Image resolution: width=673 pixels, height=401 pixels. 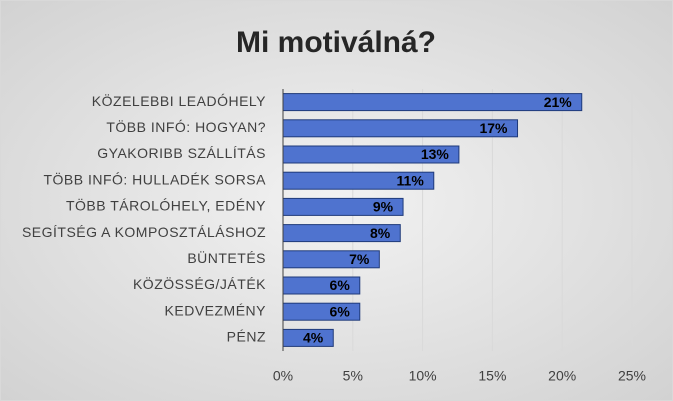 What do you see at coordinates (336, 42) in the screenshot?
I see `chart-title: Mi motiválná?` at bounding box center [336, 42].